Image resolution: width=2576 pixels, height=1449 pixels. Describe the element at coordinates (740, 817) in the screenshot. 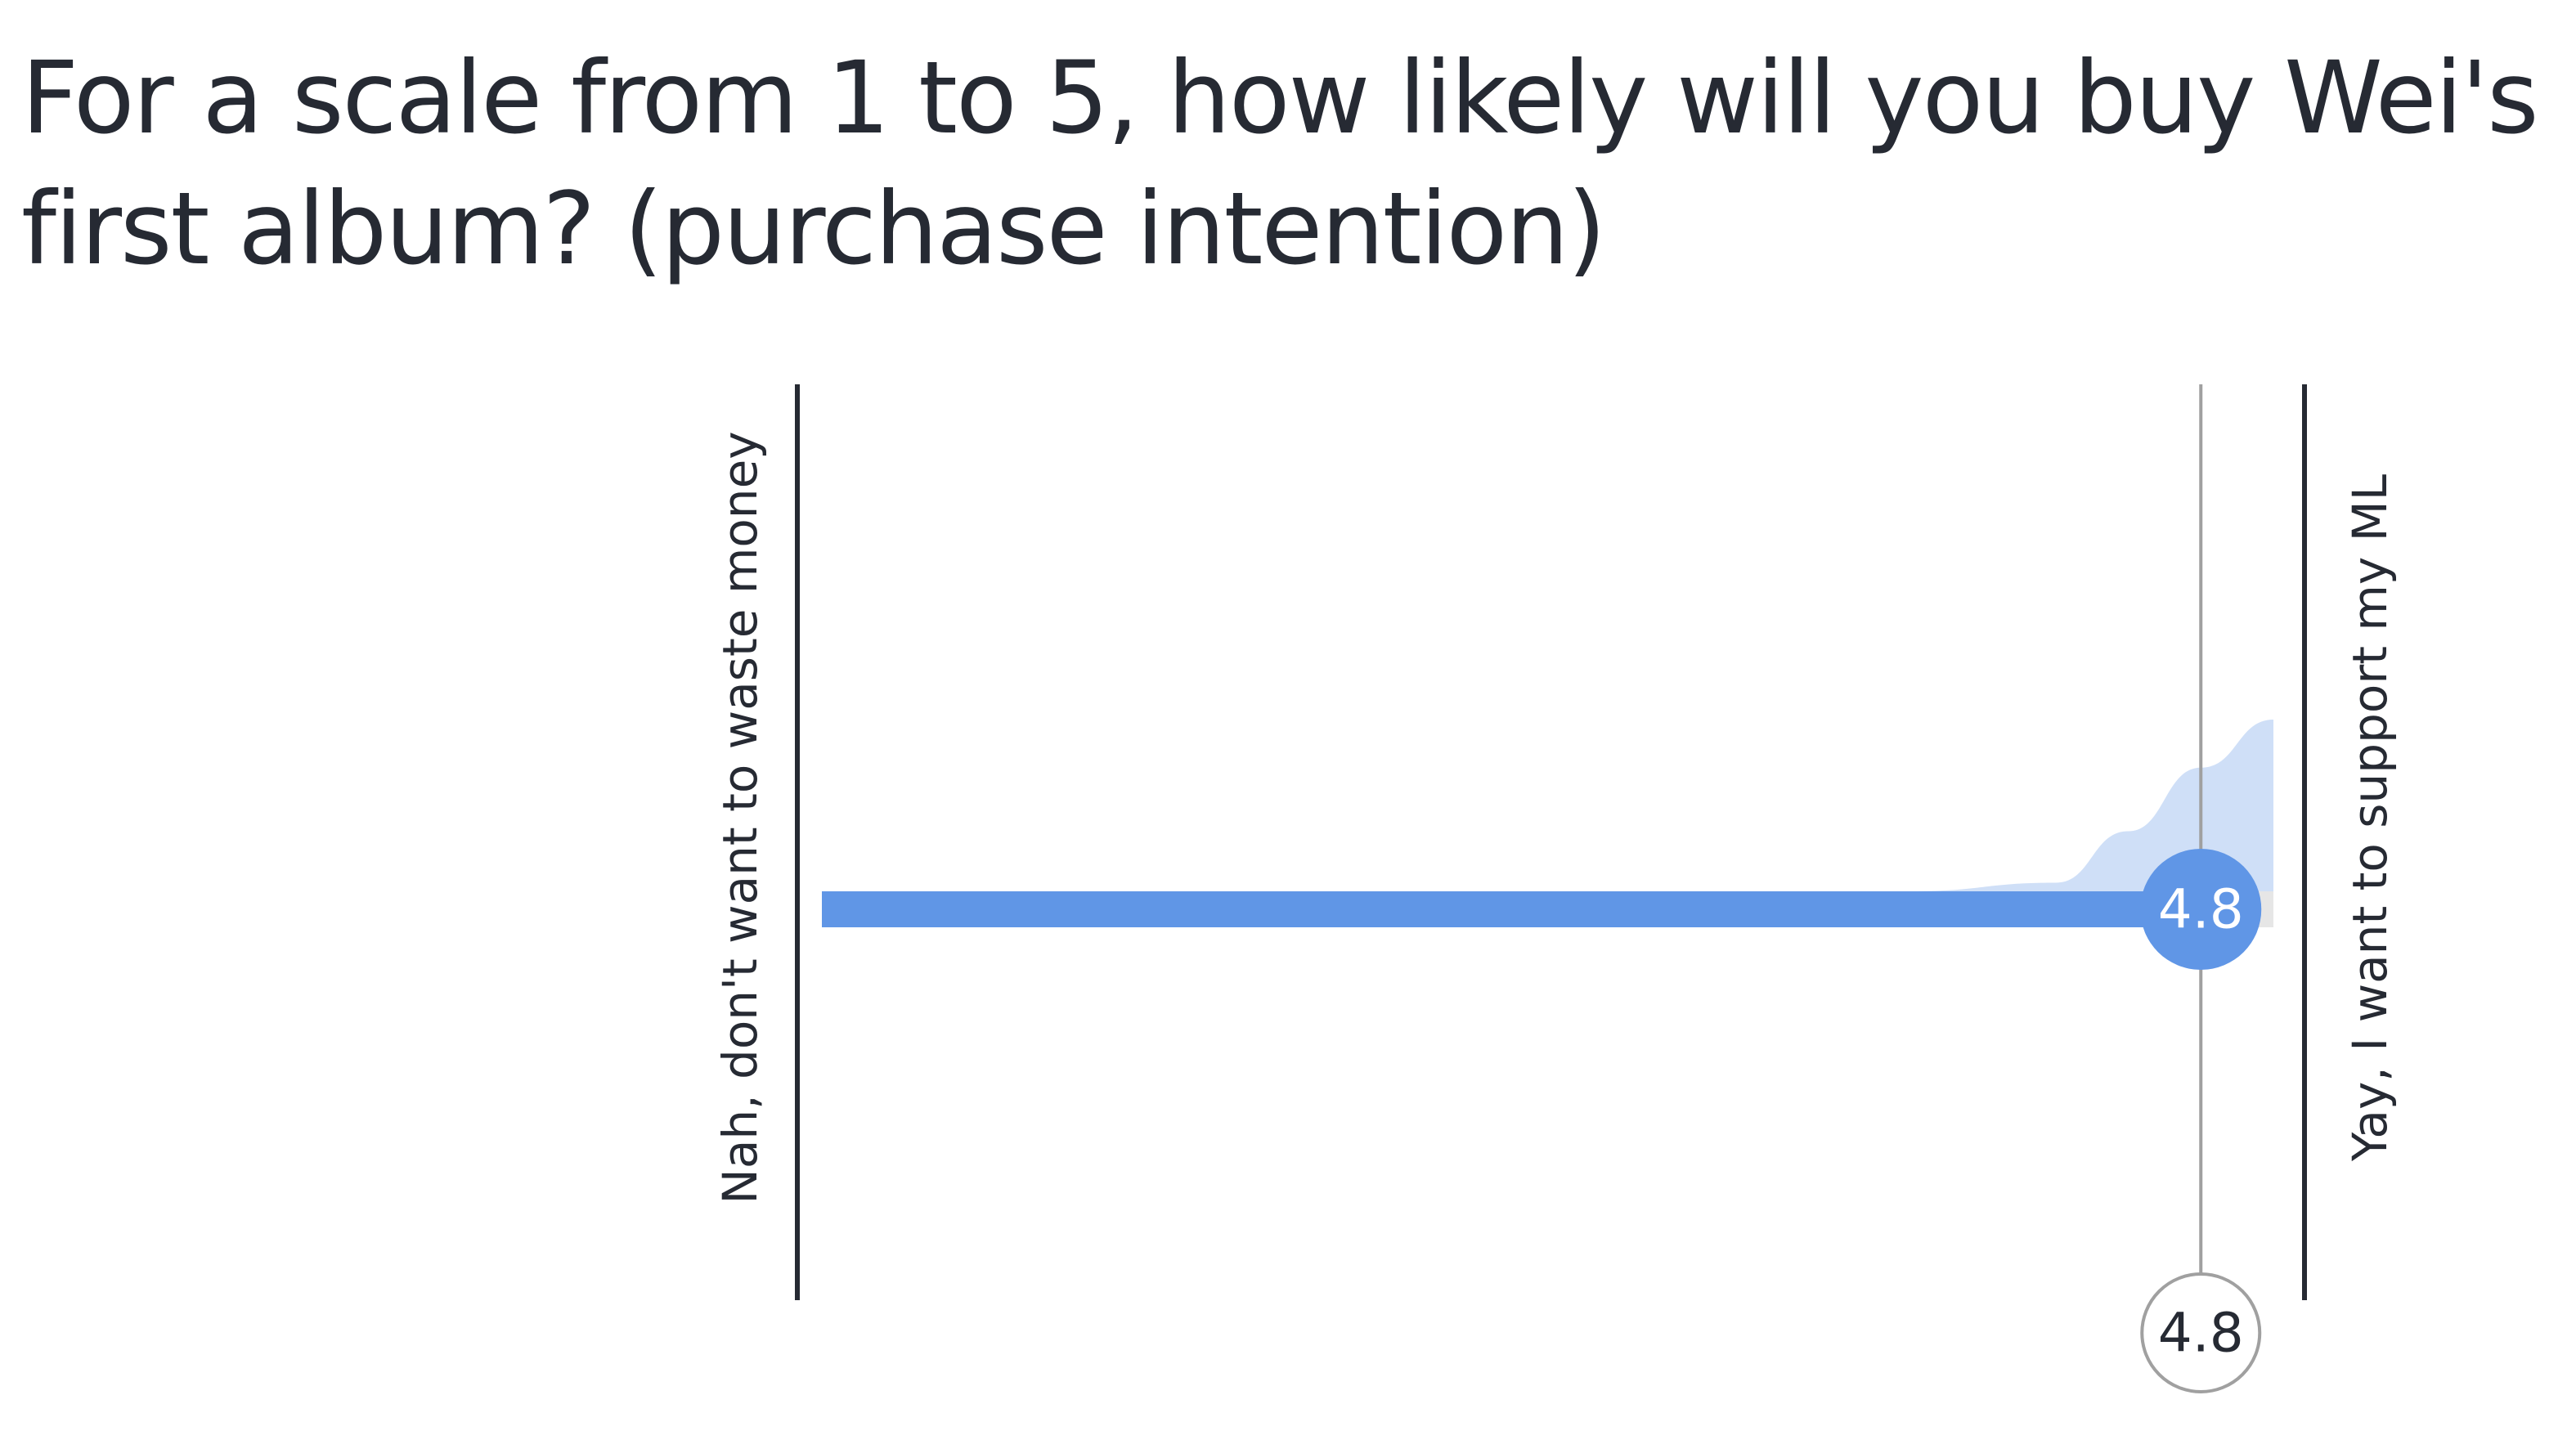

I see `scale-min-label: Nah, don't want to waste money` at that location.